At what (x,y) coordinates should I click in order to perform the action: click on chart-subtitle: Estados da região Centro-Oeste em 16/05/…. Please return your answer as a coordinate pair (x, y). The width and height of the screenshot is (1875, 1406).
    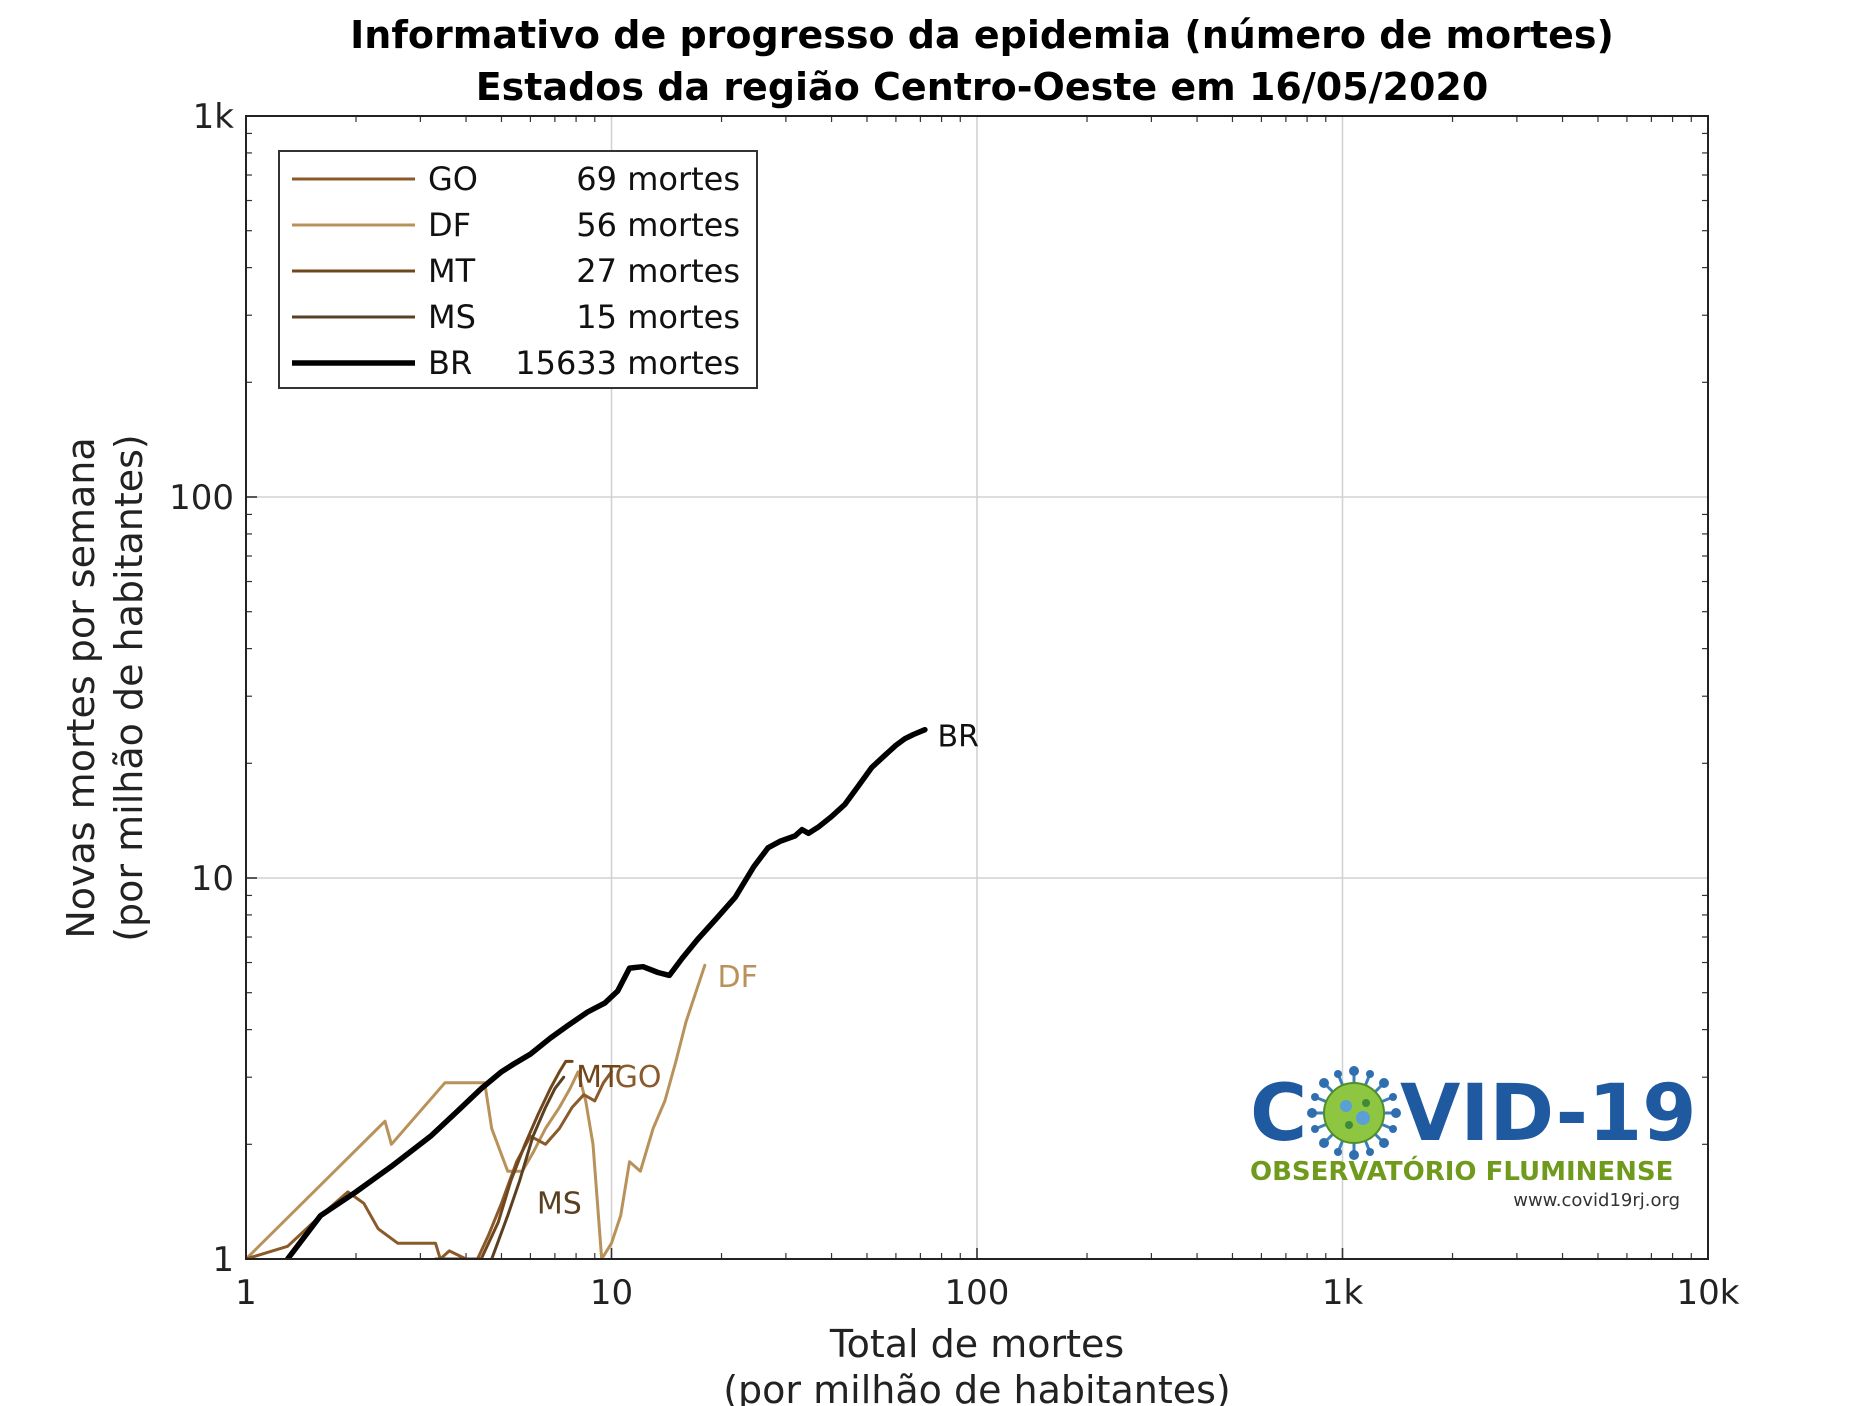
    Looking at the image, I should click on (982, 87).